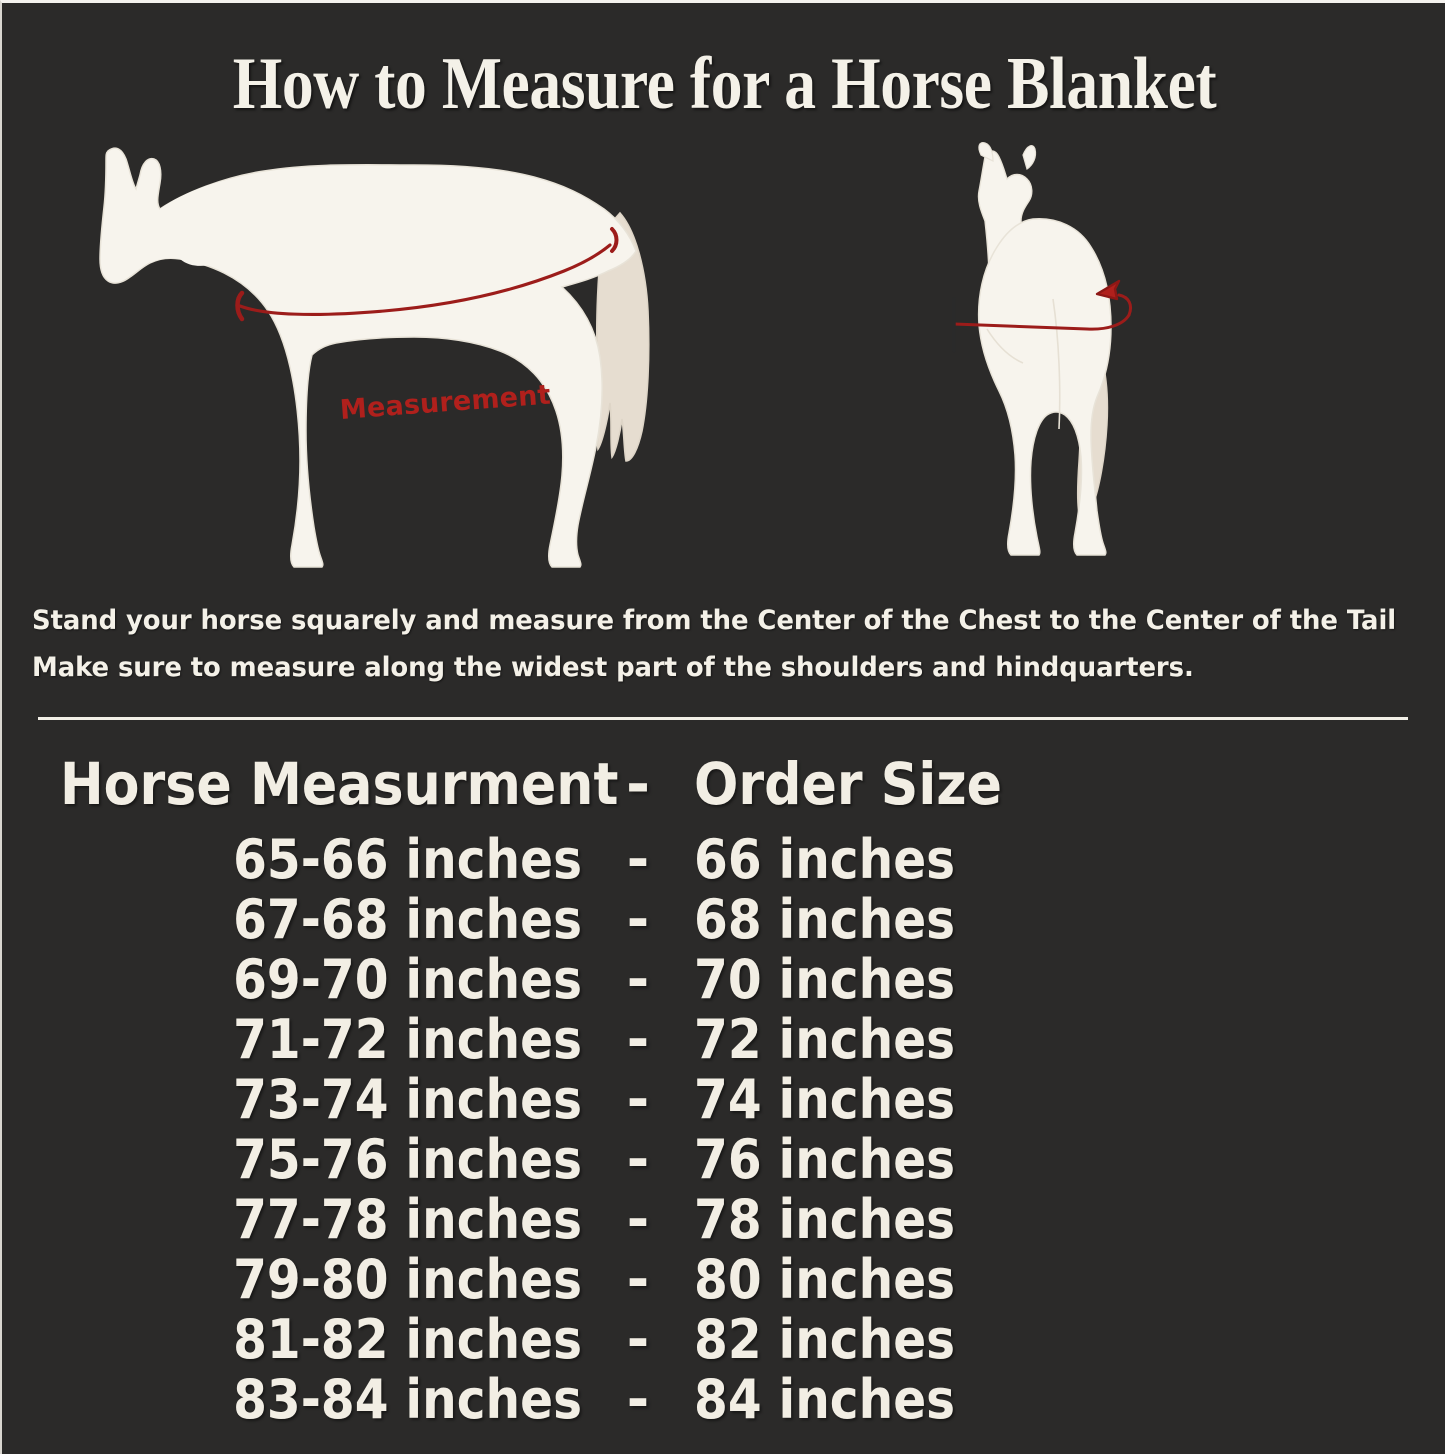 The width and height of the screenshot is (1445, 1454). What do you see at coordinates (848, 784) in the screenshot?
I see `column-header-order-size: Order Size` at bounding box center [848, 784].